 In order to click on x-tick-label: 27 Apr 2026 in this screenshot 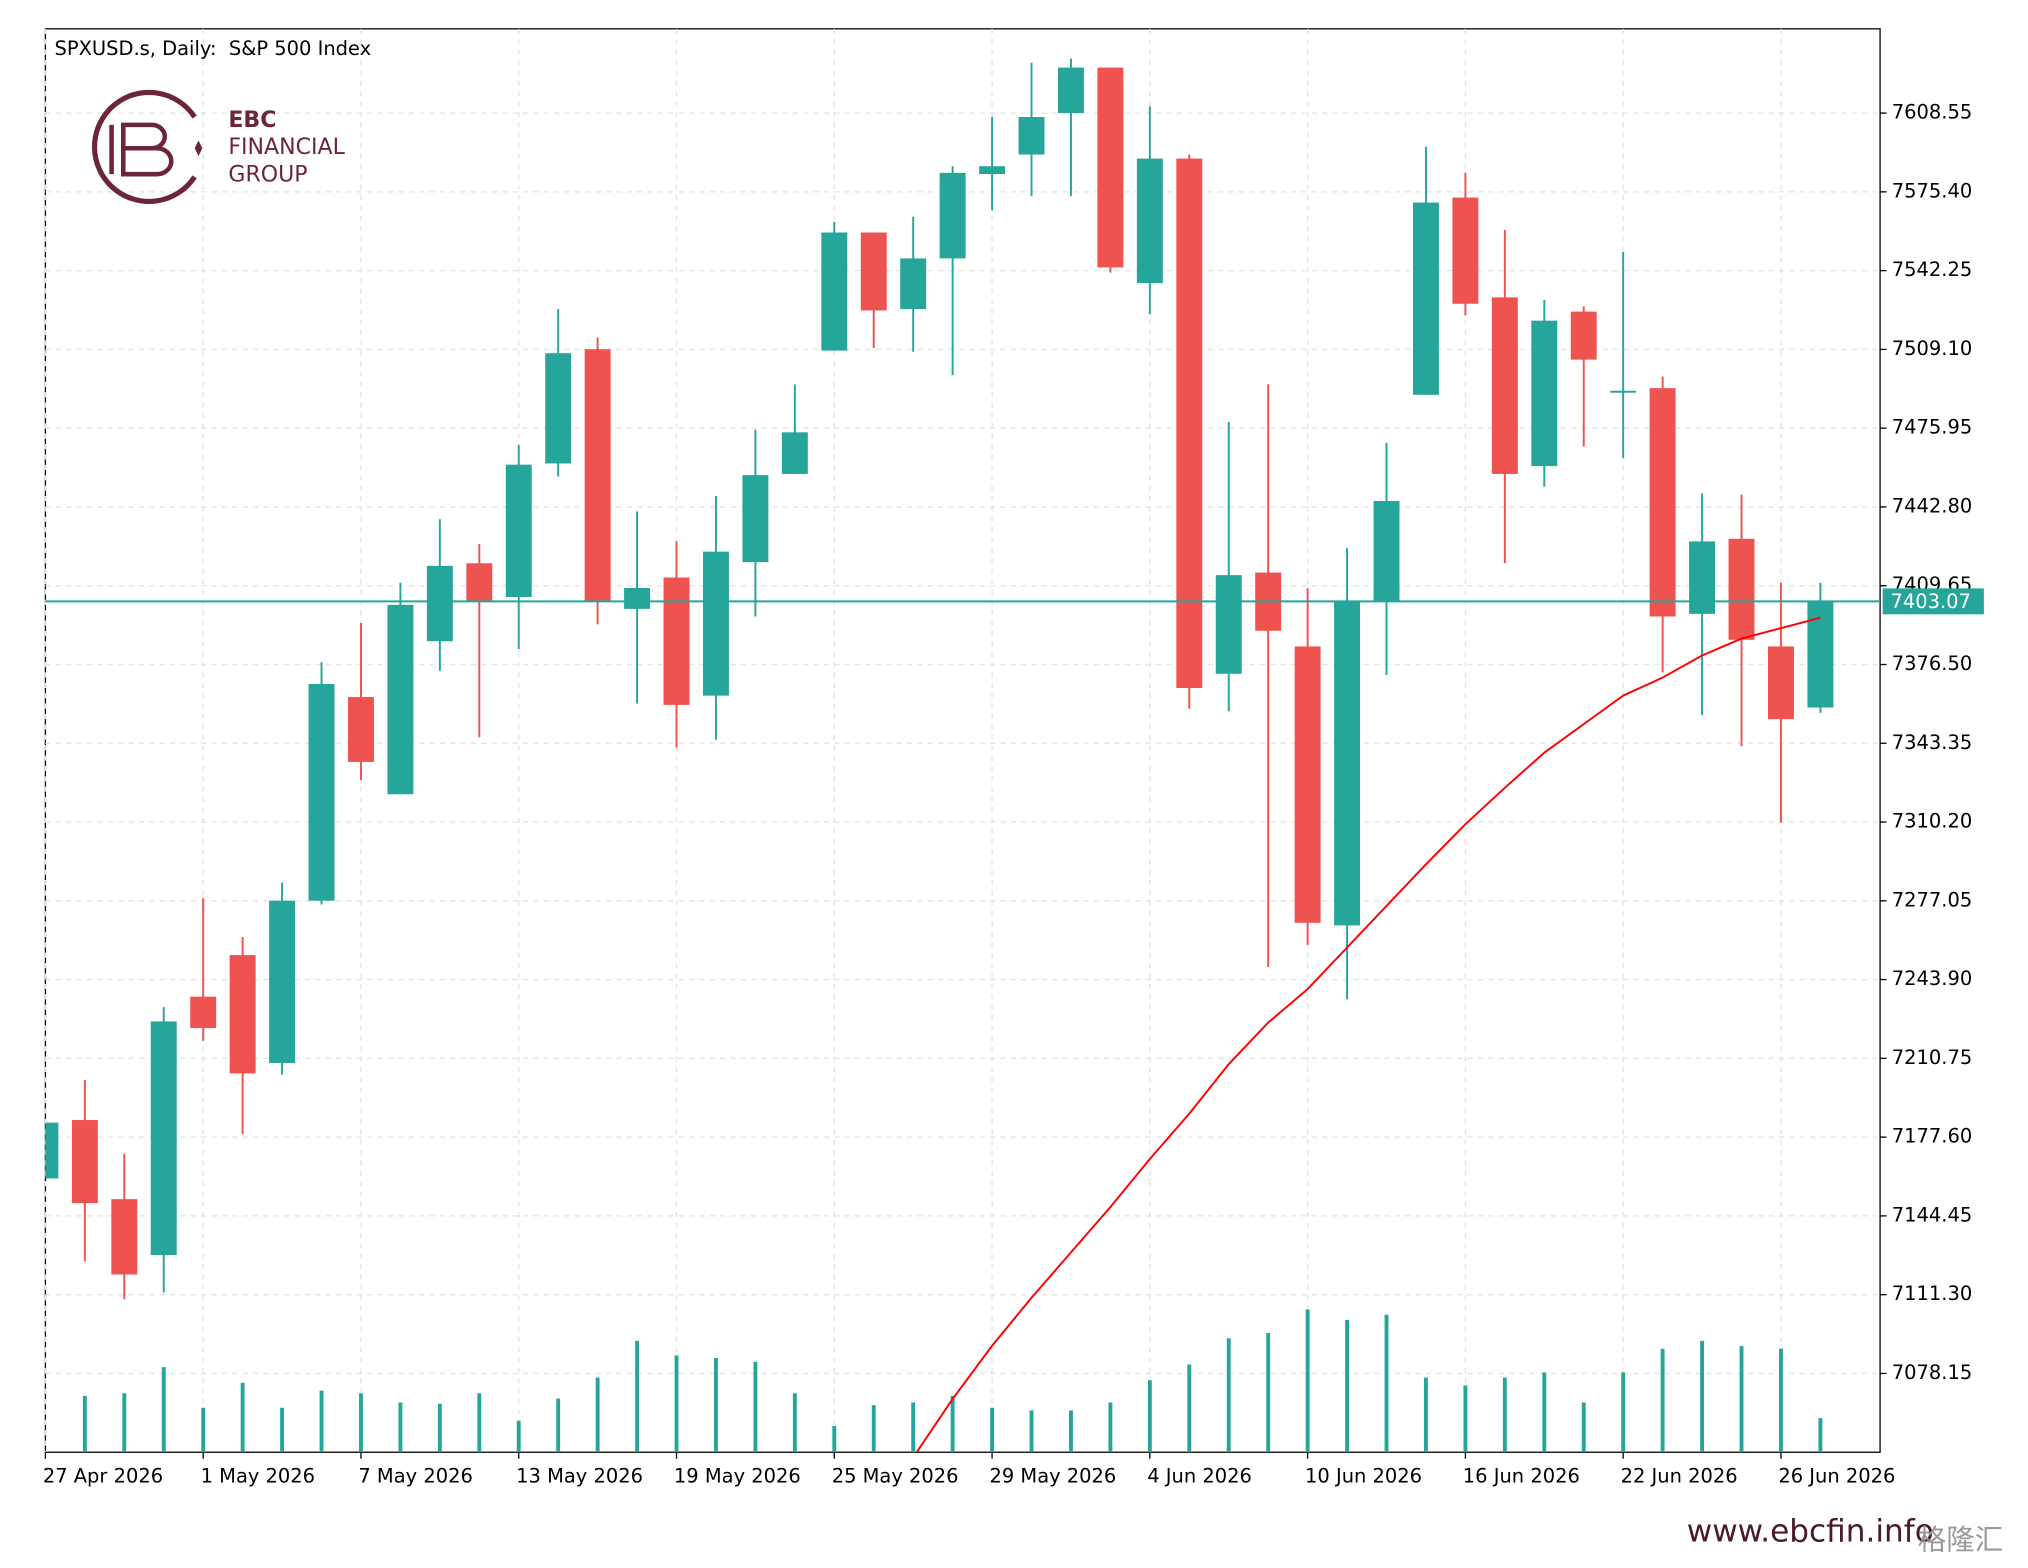, I will do `click(103, 1475)`.